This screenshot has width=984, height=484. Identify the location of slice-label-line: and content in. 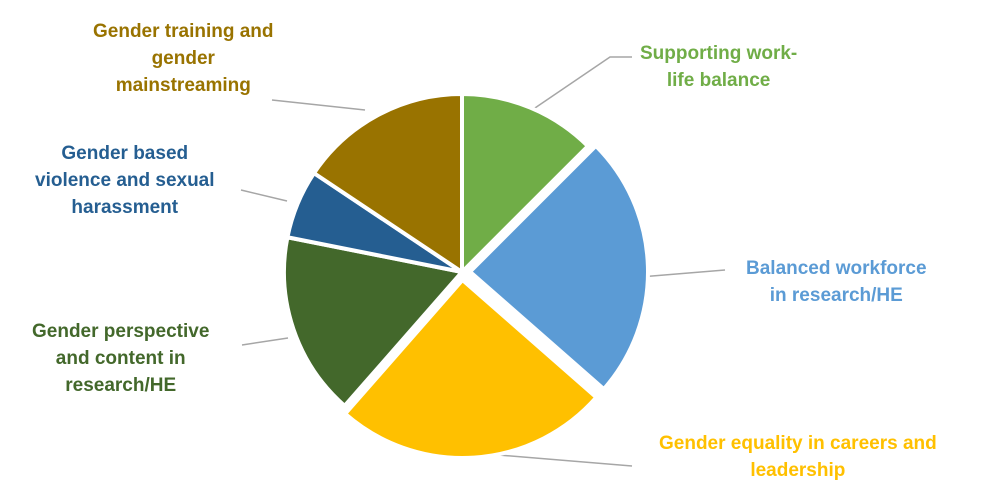
(120, 358).